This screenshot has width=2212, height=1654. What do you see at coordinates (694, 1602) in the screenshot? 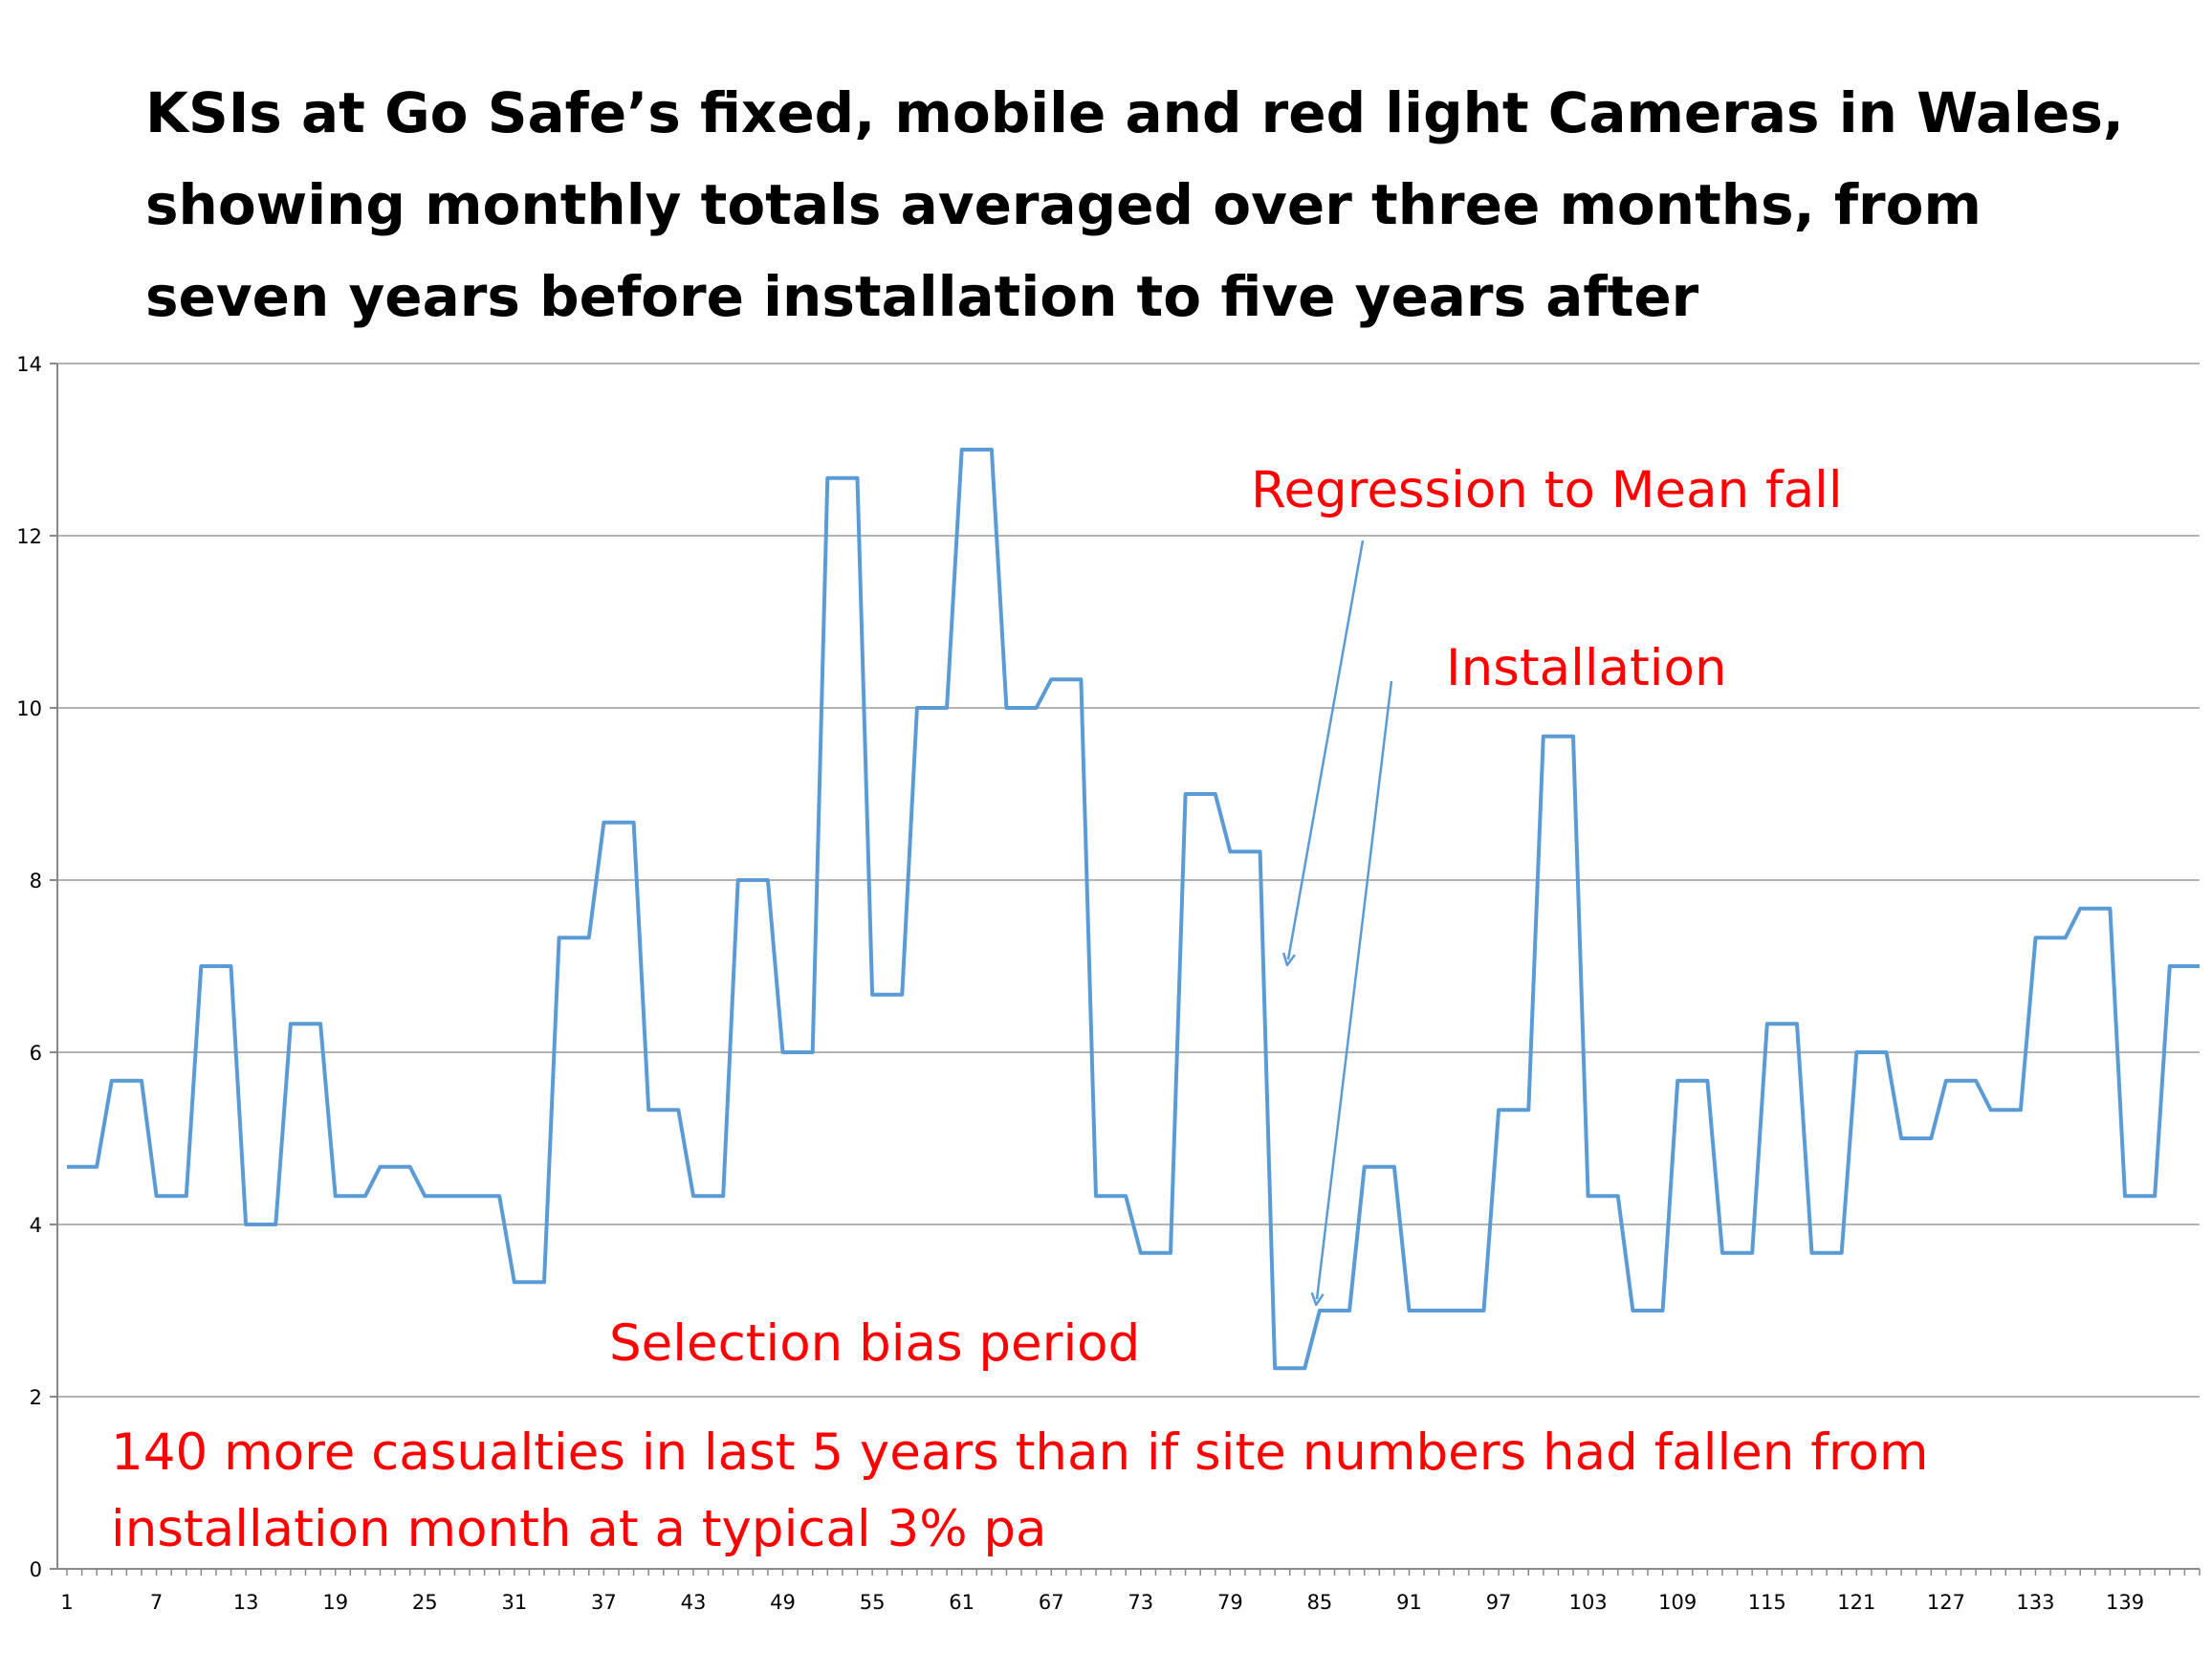
I see `x-tick-label: 43` at bounding box center [694, 1602].